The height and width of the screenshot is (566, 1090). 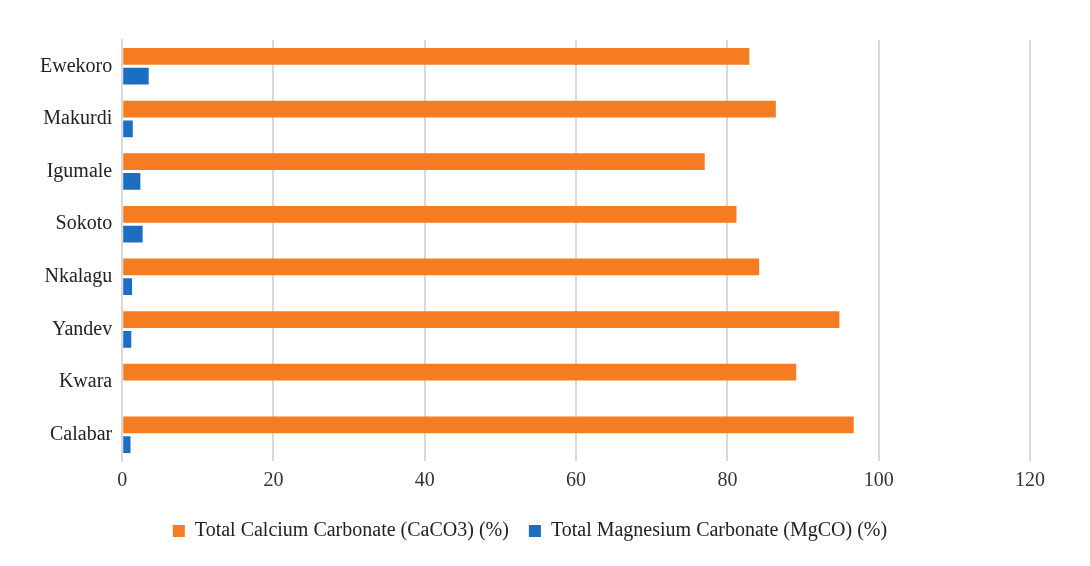 What do you see at coordinates (81, 432) in the screenshot?
I see `y-tick-label: Calabar` at bounding box center [81, 432].